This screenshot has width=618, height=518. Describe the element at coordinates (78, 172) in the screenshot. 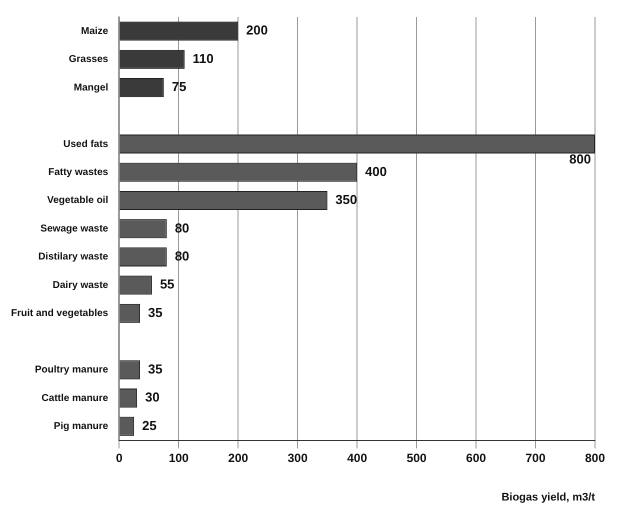

I see `y-tick-label: Fatty wastes` at that location.